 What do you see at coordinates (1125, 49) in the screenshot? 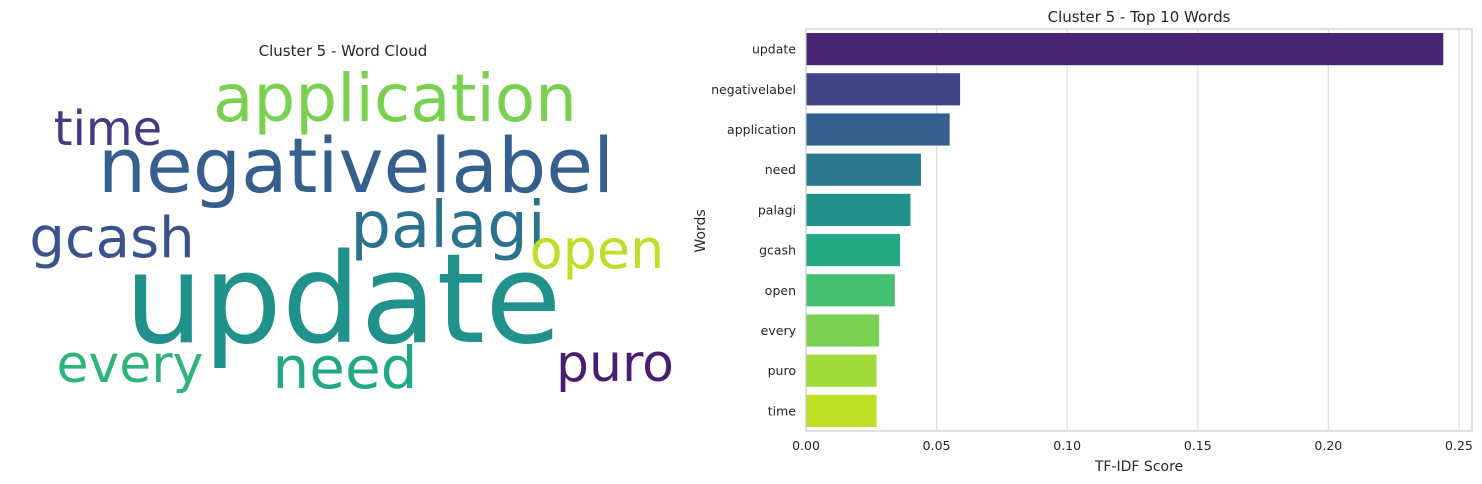
I see `bar-update` at bounding box center [1125, 49].